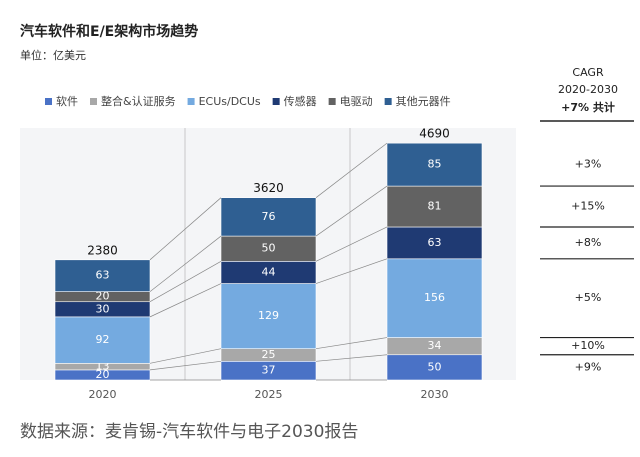 Image resolution: width=640 pixels, height=457 pixels. I want to click on source: 数据来源：麦肯锡-汽车软件与电子2030报告, so click(189, 432).